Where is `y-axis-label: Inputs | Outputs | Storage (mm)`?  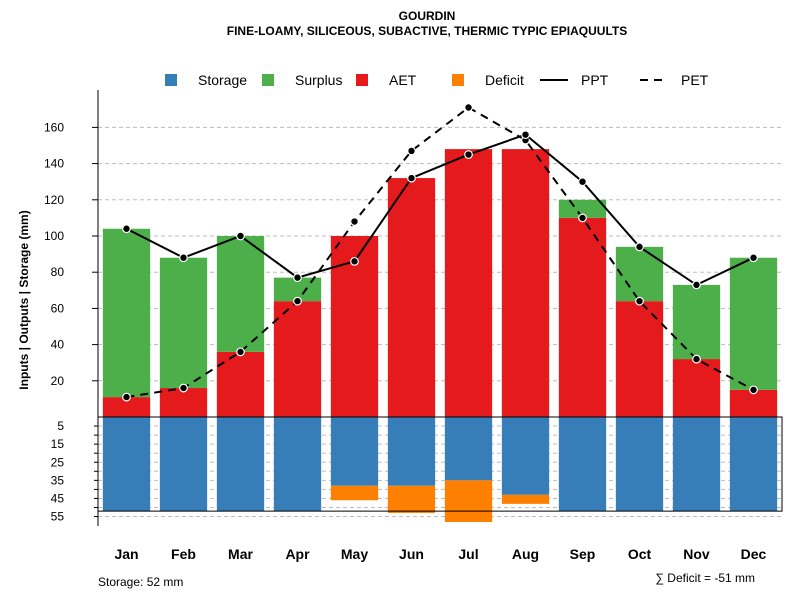
y-axis-label: Inputs | Outputs | Storage (mm) is located at coordinates (24, 299).